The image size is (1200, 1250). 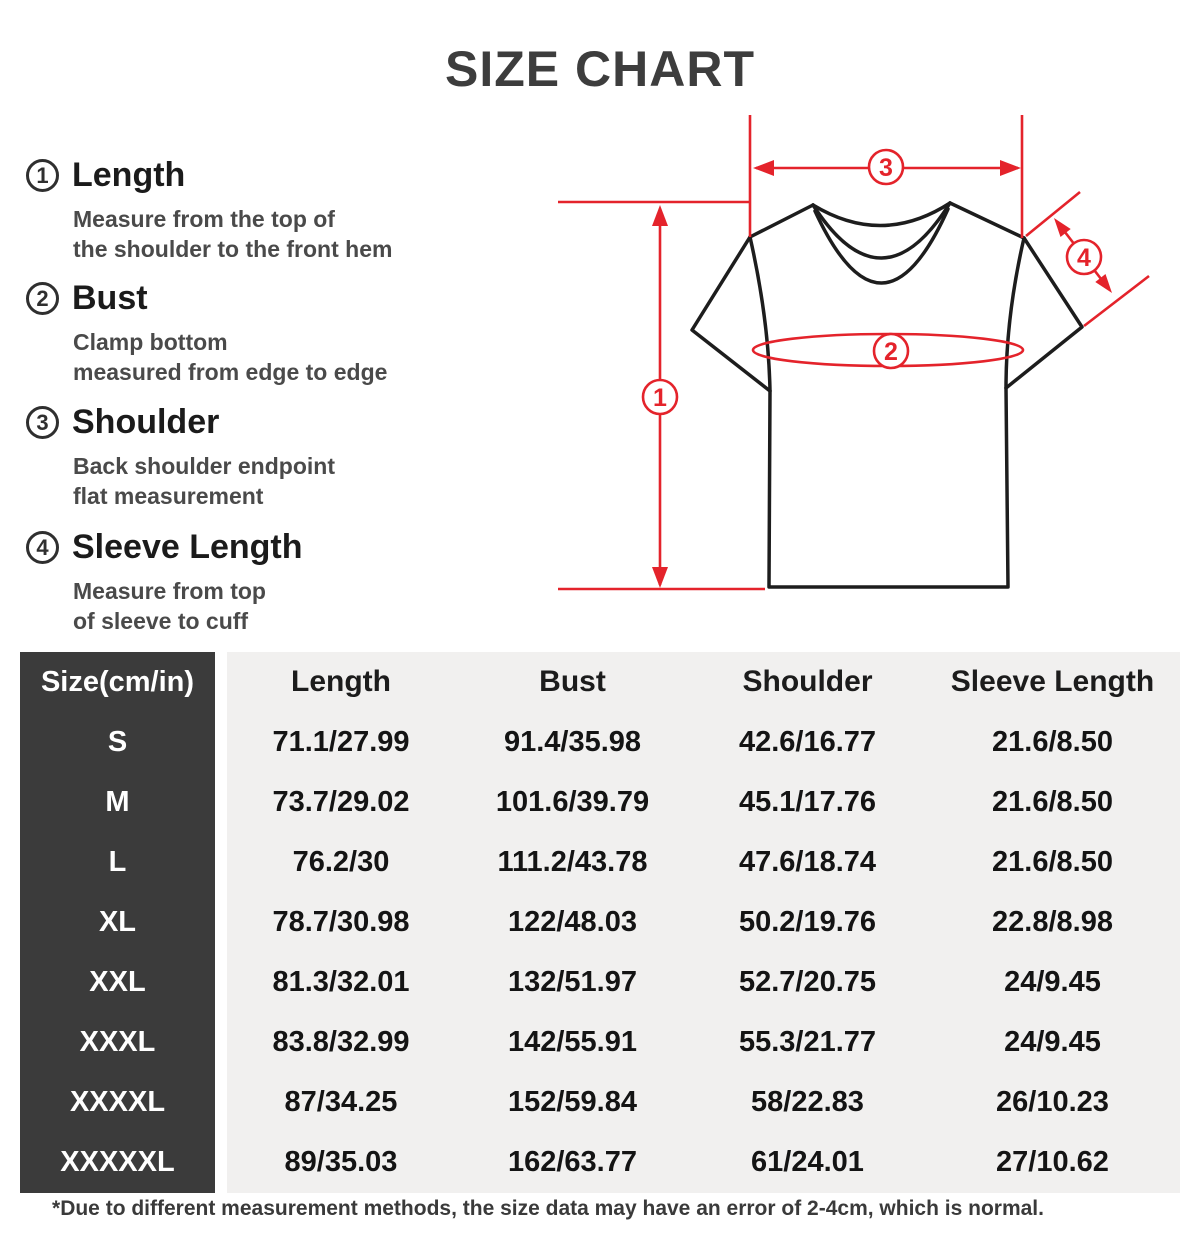 What do you see at coordinates (572, 1042) in the screenshot?
I see `table-cell: 142/55.91` at bounding box center [572, 1042].